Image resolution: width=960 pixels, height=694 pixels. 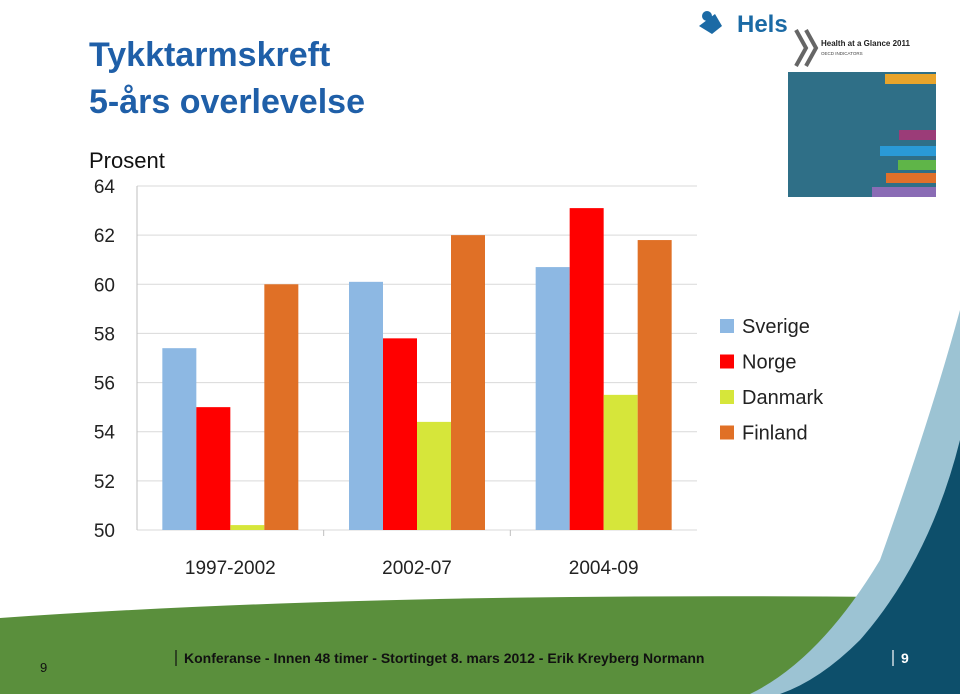 I want to click on y-tick-label: 50, so click(x=104, y=531).